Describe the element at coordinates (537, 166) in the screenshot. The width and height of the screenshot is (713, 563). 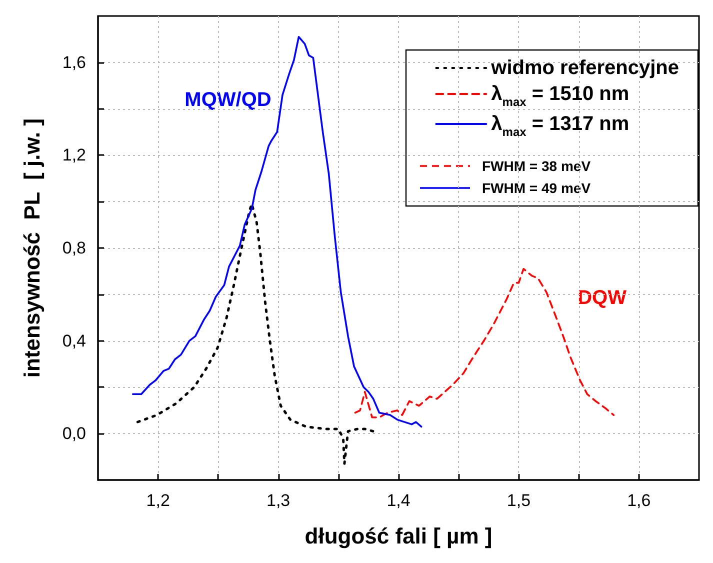
I see `annotation: FWHM = 38 meV` at that location.